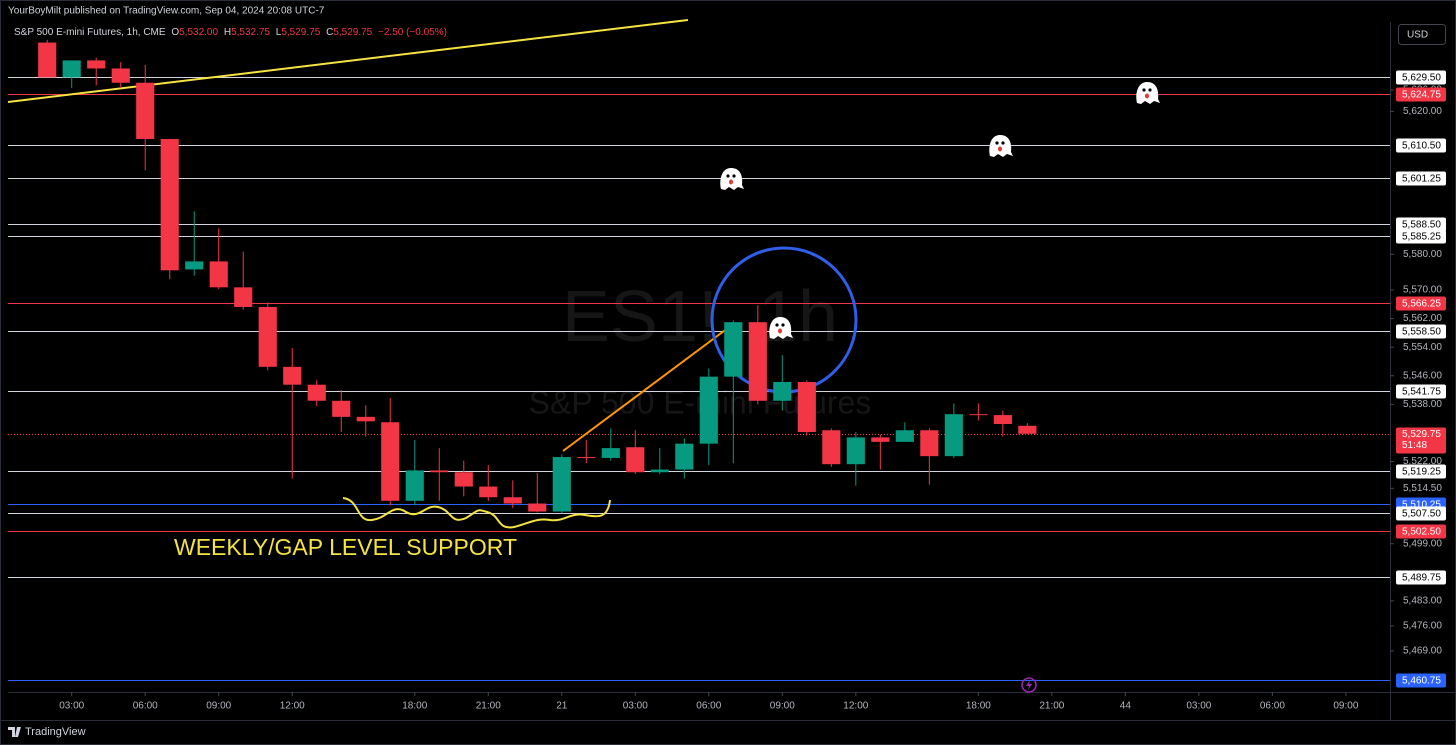 This screenshot has width=1456, height=745. I want to click on level-label: 5,566.25, so click(1421, 304).